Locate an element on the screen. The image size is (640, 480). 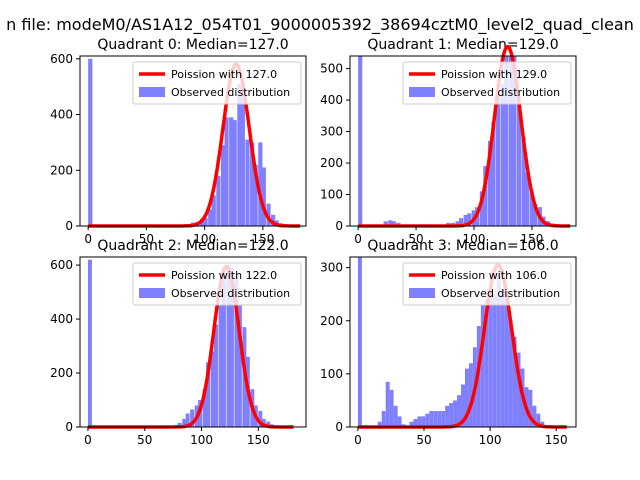
legend-box is located at coordinates (487, 284).